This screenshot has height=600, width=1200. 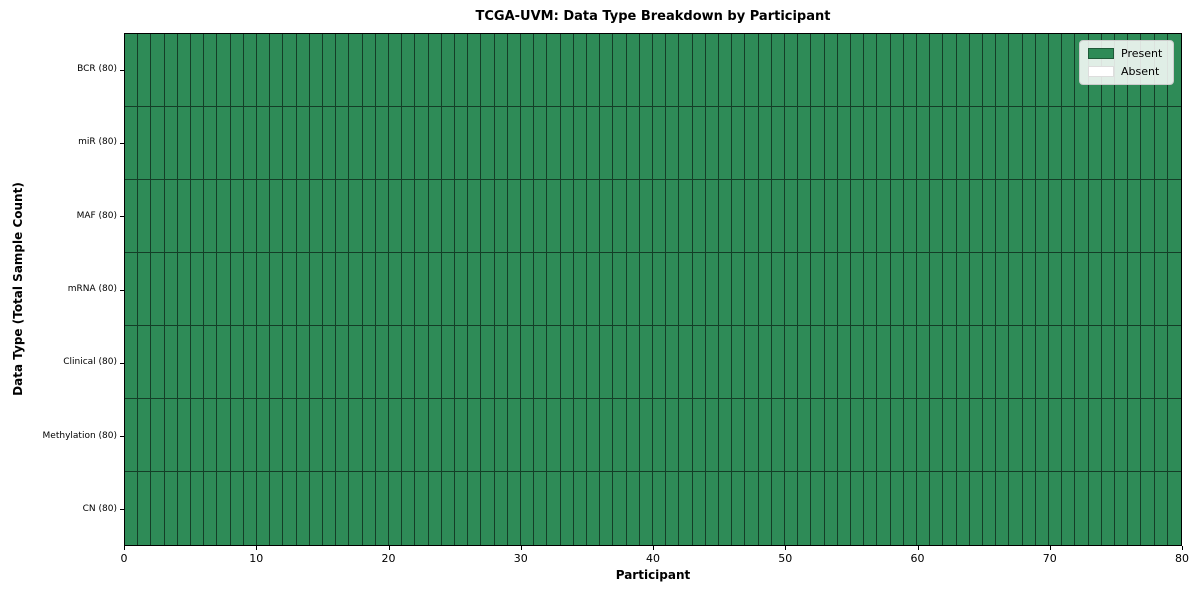 I want to click on y-tick-label: Clinical (80), so click(x=90, y=362).